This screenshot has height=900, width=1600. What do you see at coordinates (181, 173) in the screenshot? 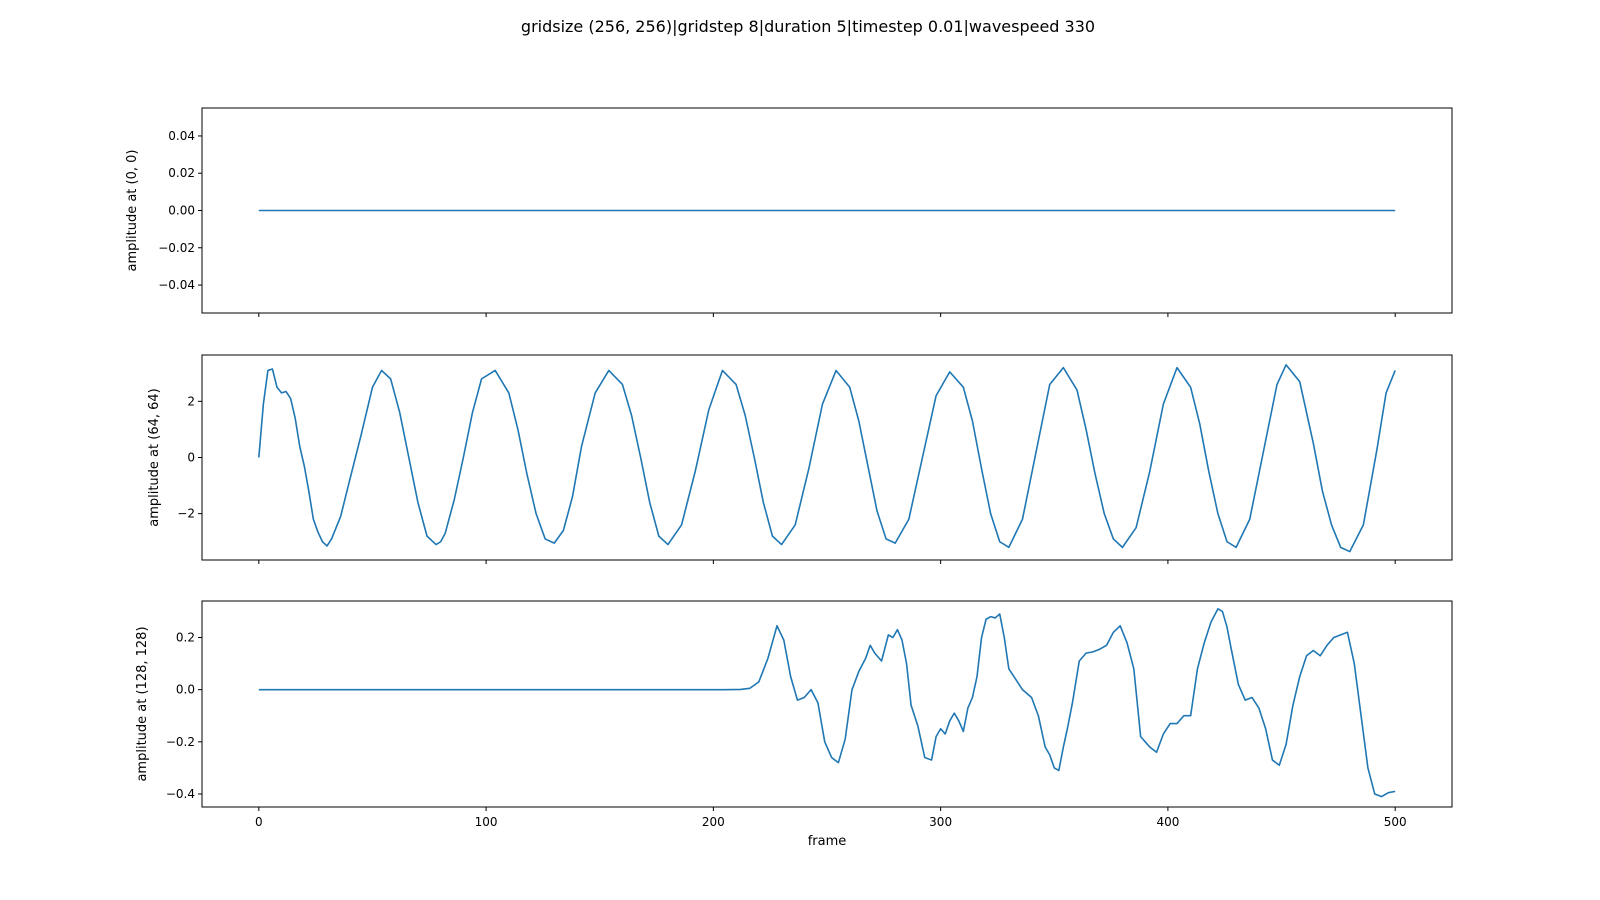
I see `y-tick-label: 0.02` at bounding box center [181, 173].